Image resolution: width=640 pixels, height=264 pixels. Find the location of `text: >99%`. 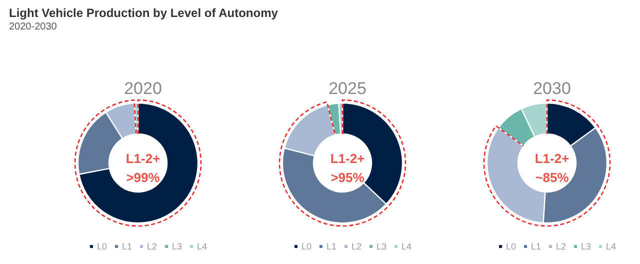

text: >99% is located at coordinates (143, 177).